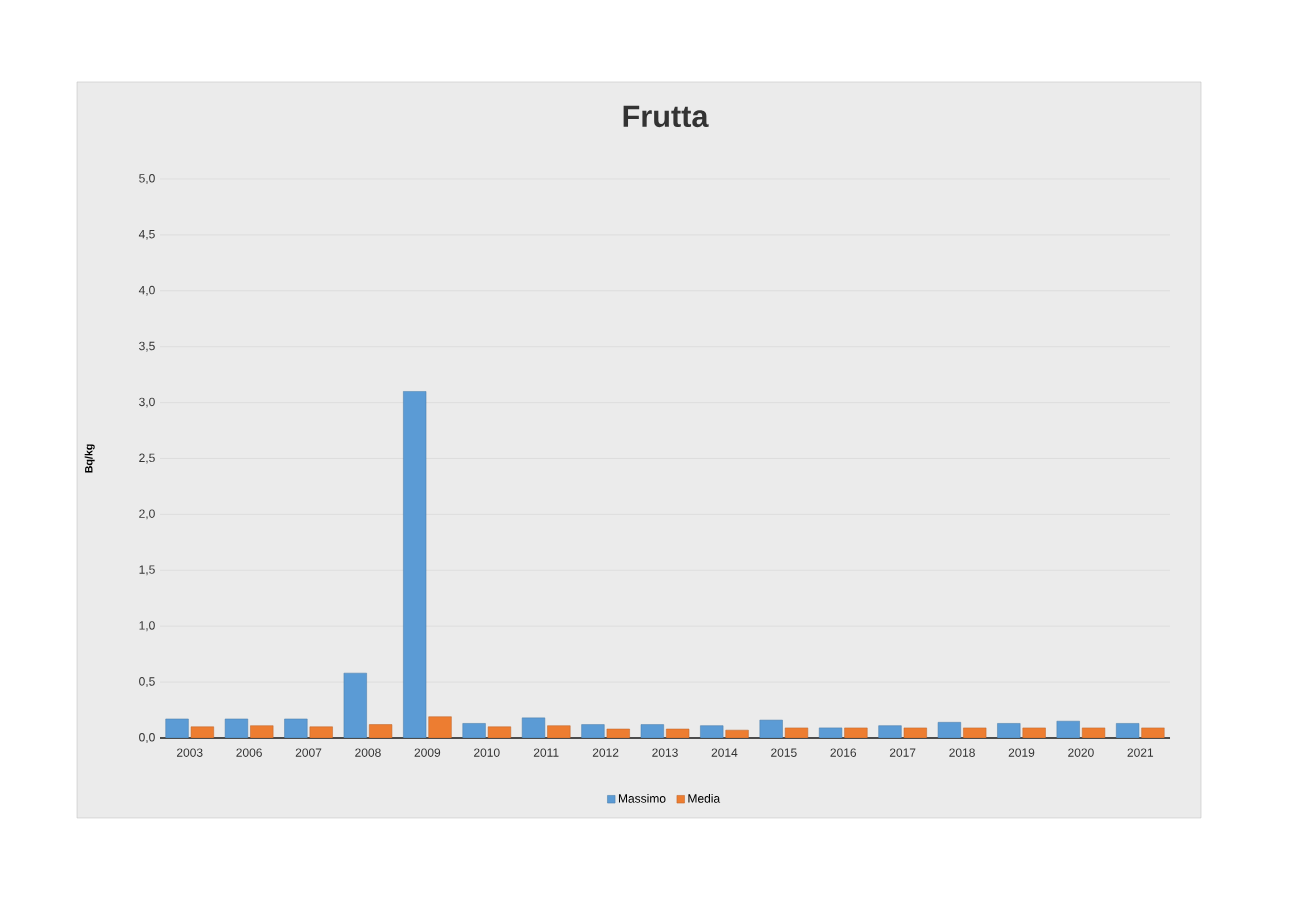 The height and width of the screenshot is (912, 1291). I want to click on x-tick-label: 2016, so click(843, 752).